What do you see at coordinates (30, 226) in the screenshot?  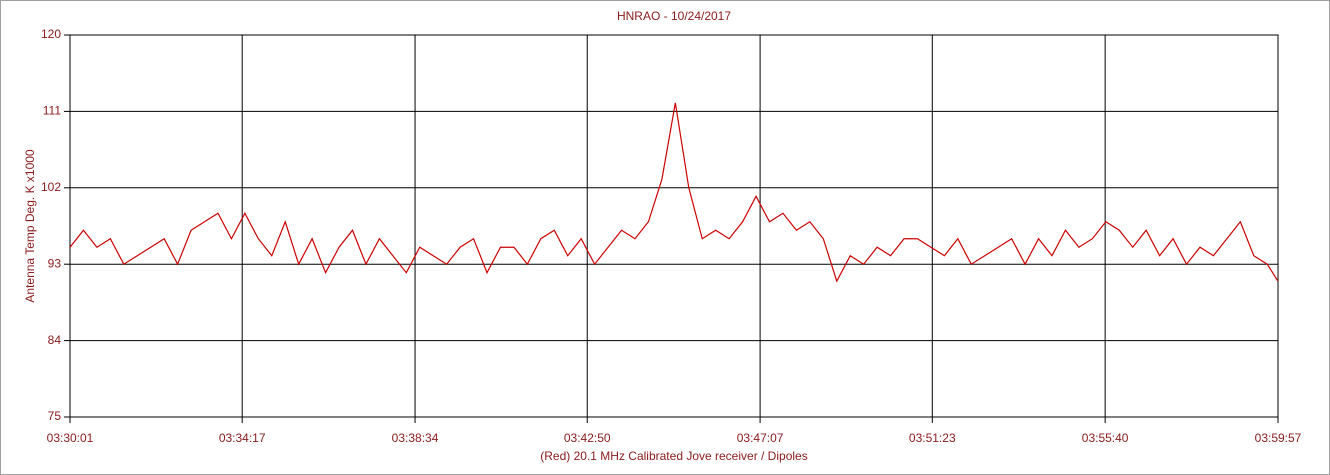 I see `y-axis-label: Antenna Temp Deg. K x1000` at bounding box center [30, 226].